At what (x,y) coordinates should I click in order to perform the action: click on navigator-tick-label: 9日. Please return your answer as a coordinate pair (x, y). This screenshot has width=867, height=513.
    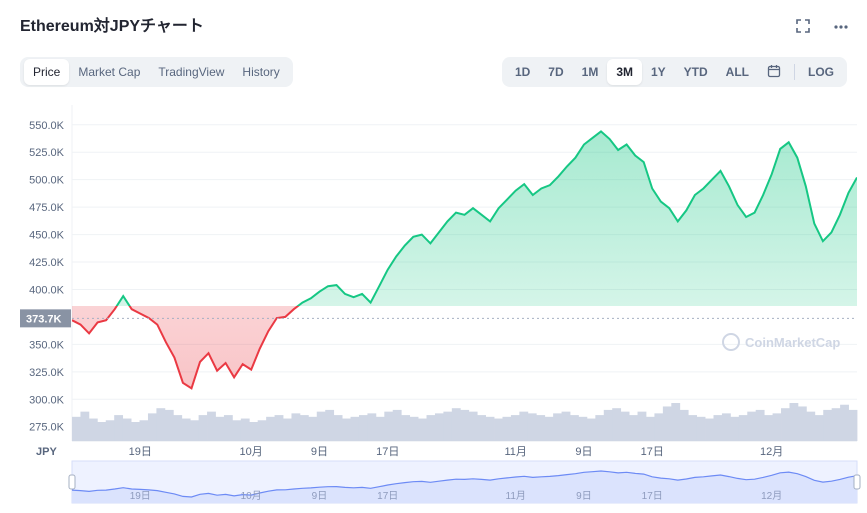
    Looking at the image, I should click on (584, 496).